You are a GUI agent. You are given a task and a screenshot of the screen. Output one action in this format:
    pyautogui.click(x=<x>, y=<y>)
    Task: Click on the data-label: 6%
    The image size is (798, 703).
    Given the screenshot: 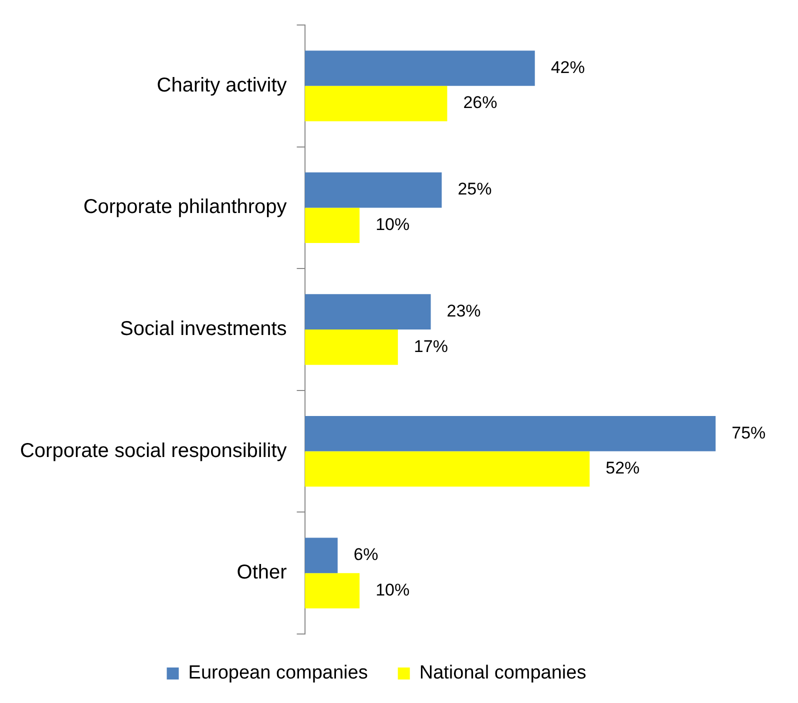 What is the action you would take?
    pyautogui.click(x=366, y=554)
    